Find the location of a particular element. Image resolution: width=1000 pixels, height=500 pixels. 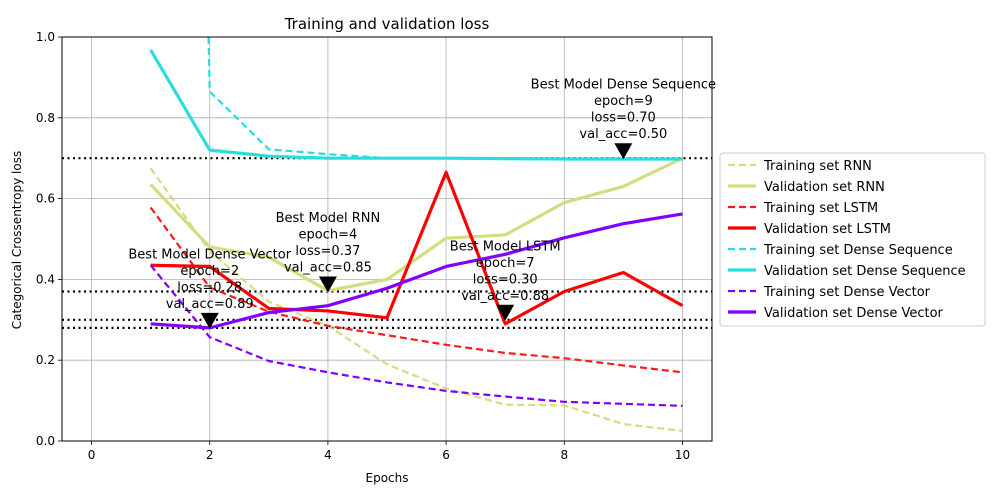

x-tick-label: 4 is located at coordinates (328, 455).